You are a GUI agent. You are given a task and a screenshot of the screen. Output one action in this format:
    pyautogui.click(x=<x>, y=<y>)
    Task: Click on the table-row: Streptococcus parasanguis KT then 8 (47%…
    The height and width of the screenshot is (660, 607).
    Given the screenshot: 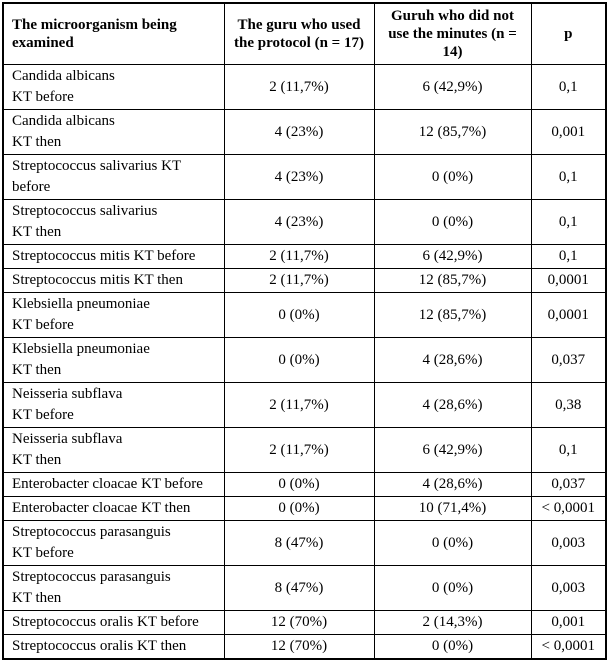 What is the action you would take?
    pyautogui.click(x=304, y=588)
    